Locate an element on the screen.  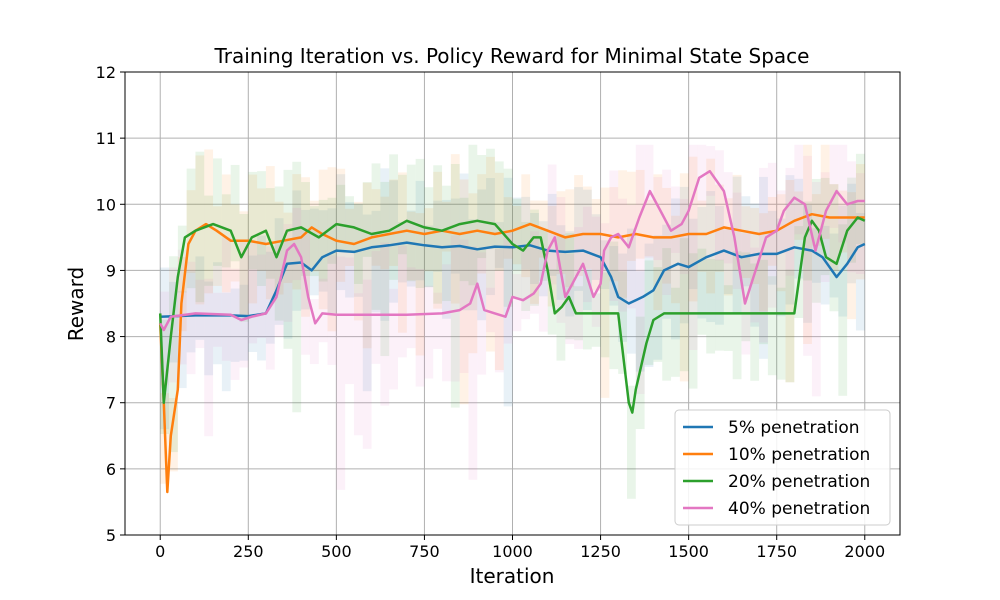
legend-label: 5% penetration is located at coordinates (794, 428).